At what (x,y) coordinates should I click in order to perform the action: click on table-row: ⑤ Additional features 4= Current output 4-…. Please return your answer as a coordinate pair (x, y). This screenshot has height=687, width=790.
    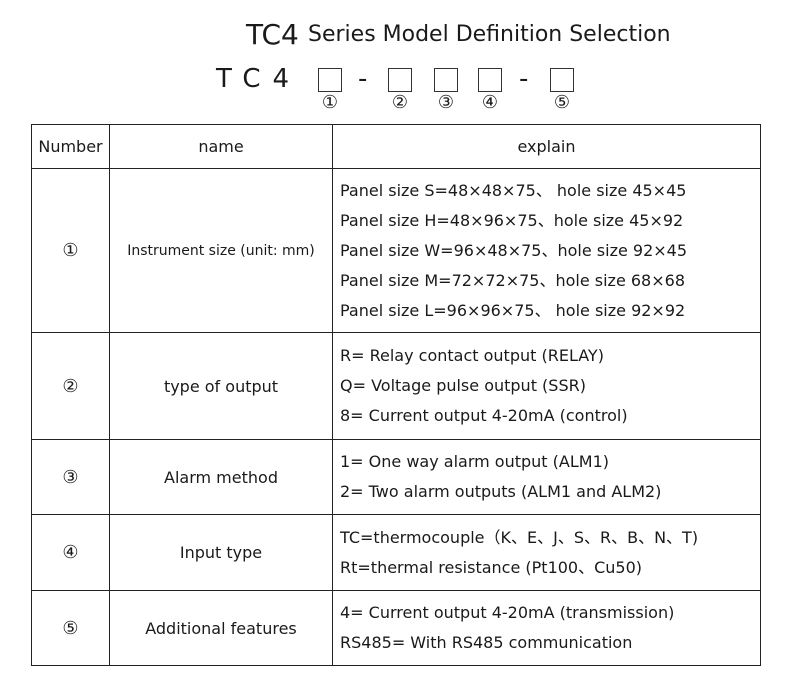
    Looking at the image, I should click on (396, 628).